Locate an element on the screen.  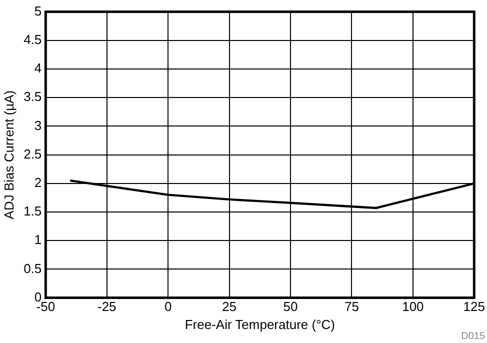
text: D015 is located at coordinates (473, 336).